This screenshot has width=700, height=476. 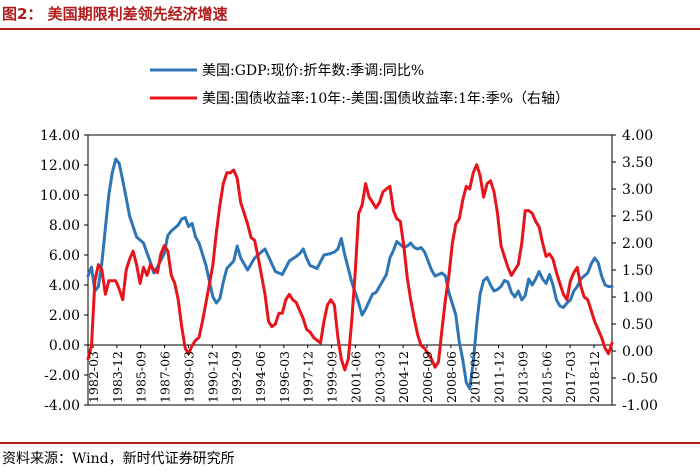 What do you see at coordinates (637, 325) in the screenshot?
I see `right-axis-tick-label: 0.50` at bounding box center [637, 325].